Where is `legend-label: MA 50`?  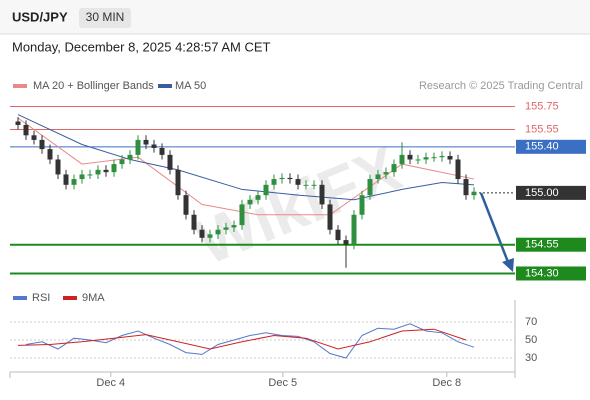 legend-label: MA 50 is located at coordinates (190, 86).